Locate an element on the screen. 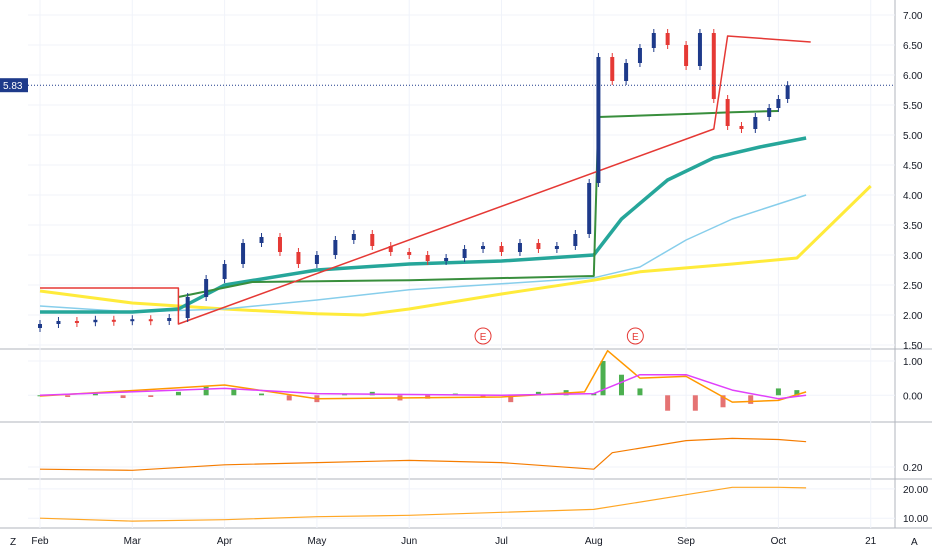 This screenshot has height=555, width=932. y-tick-label: 5.00 is located at coordinates (913, 136).